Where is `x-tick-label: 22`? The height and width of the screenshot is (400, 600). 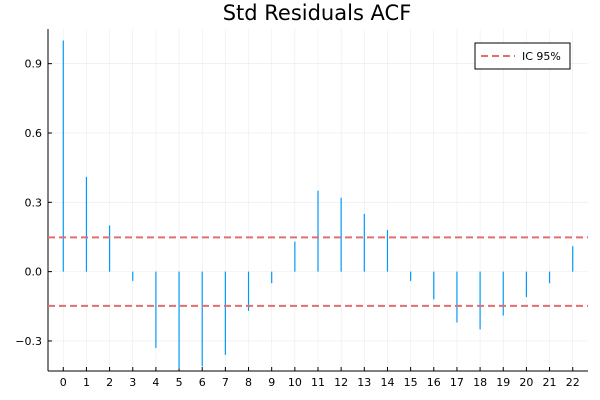 x-tick-label: 22 is located at coordinates (573, 382).